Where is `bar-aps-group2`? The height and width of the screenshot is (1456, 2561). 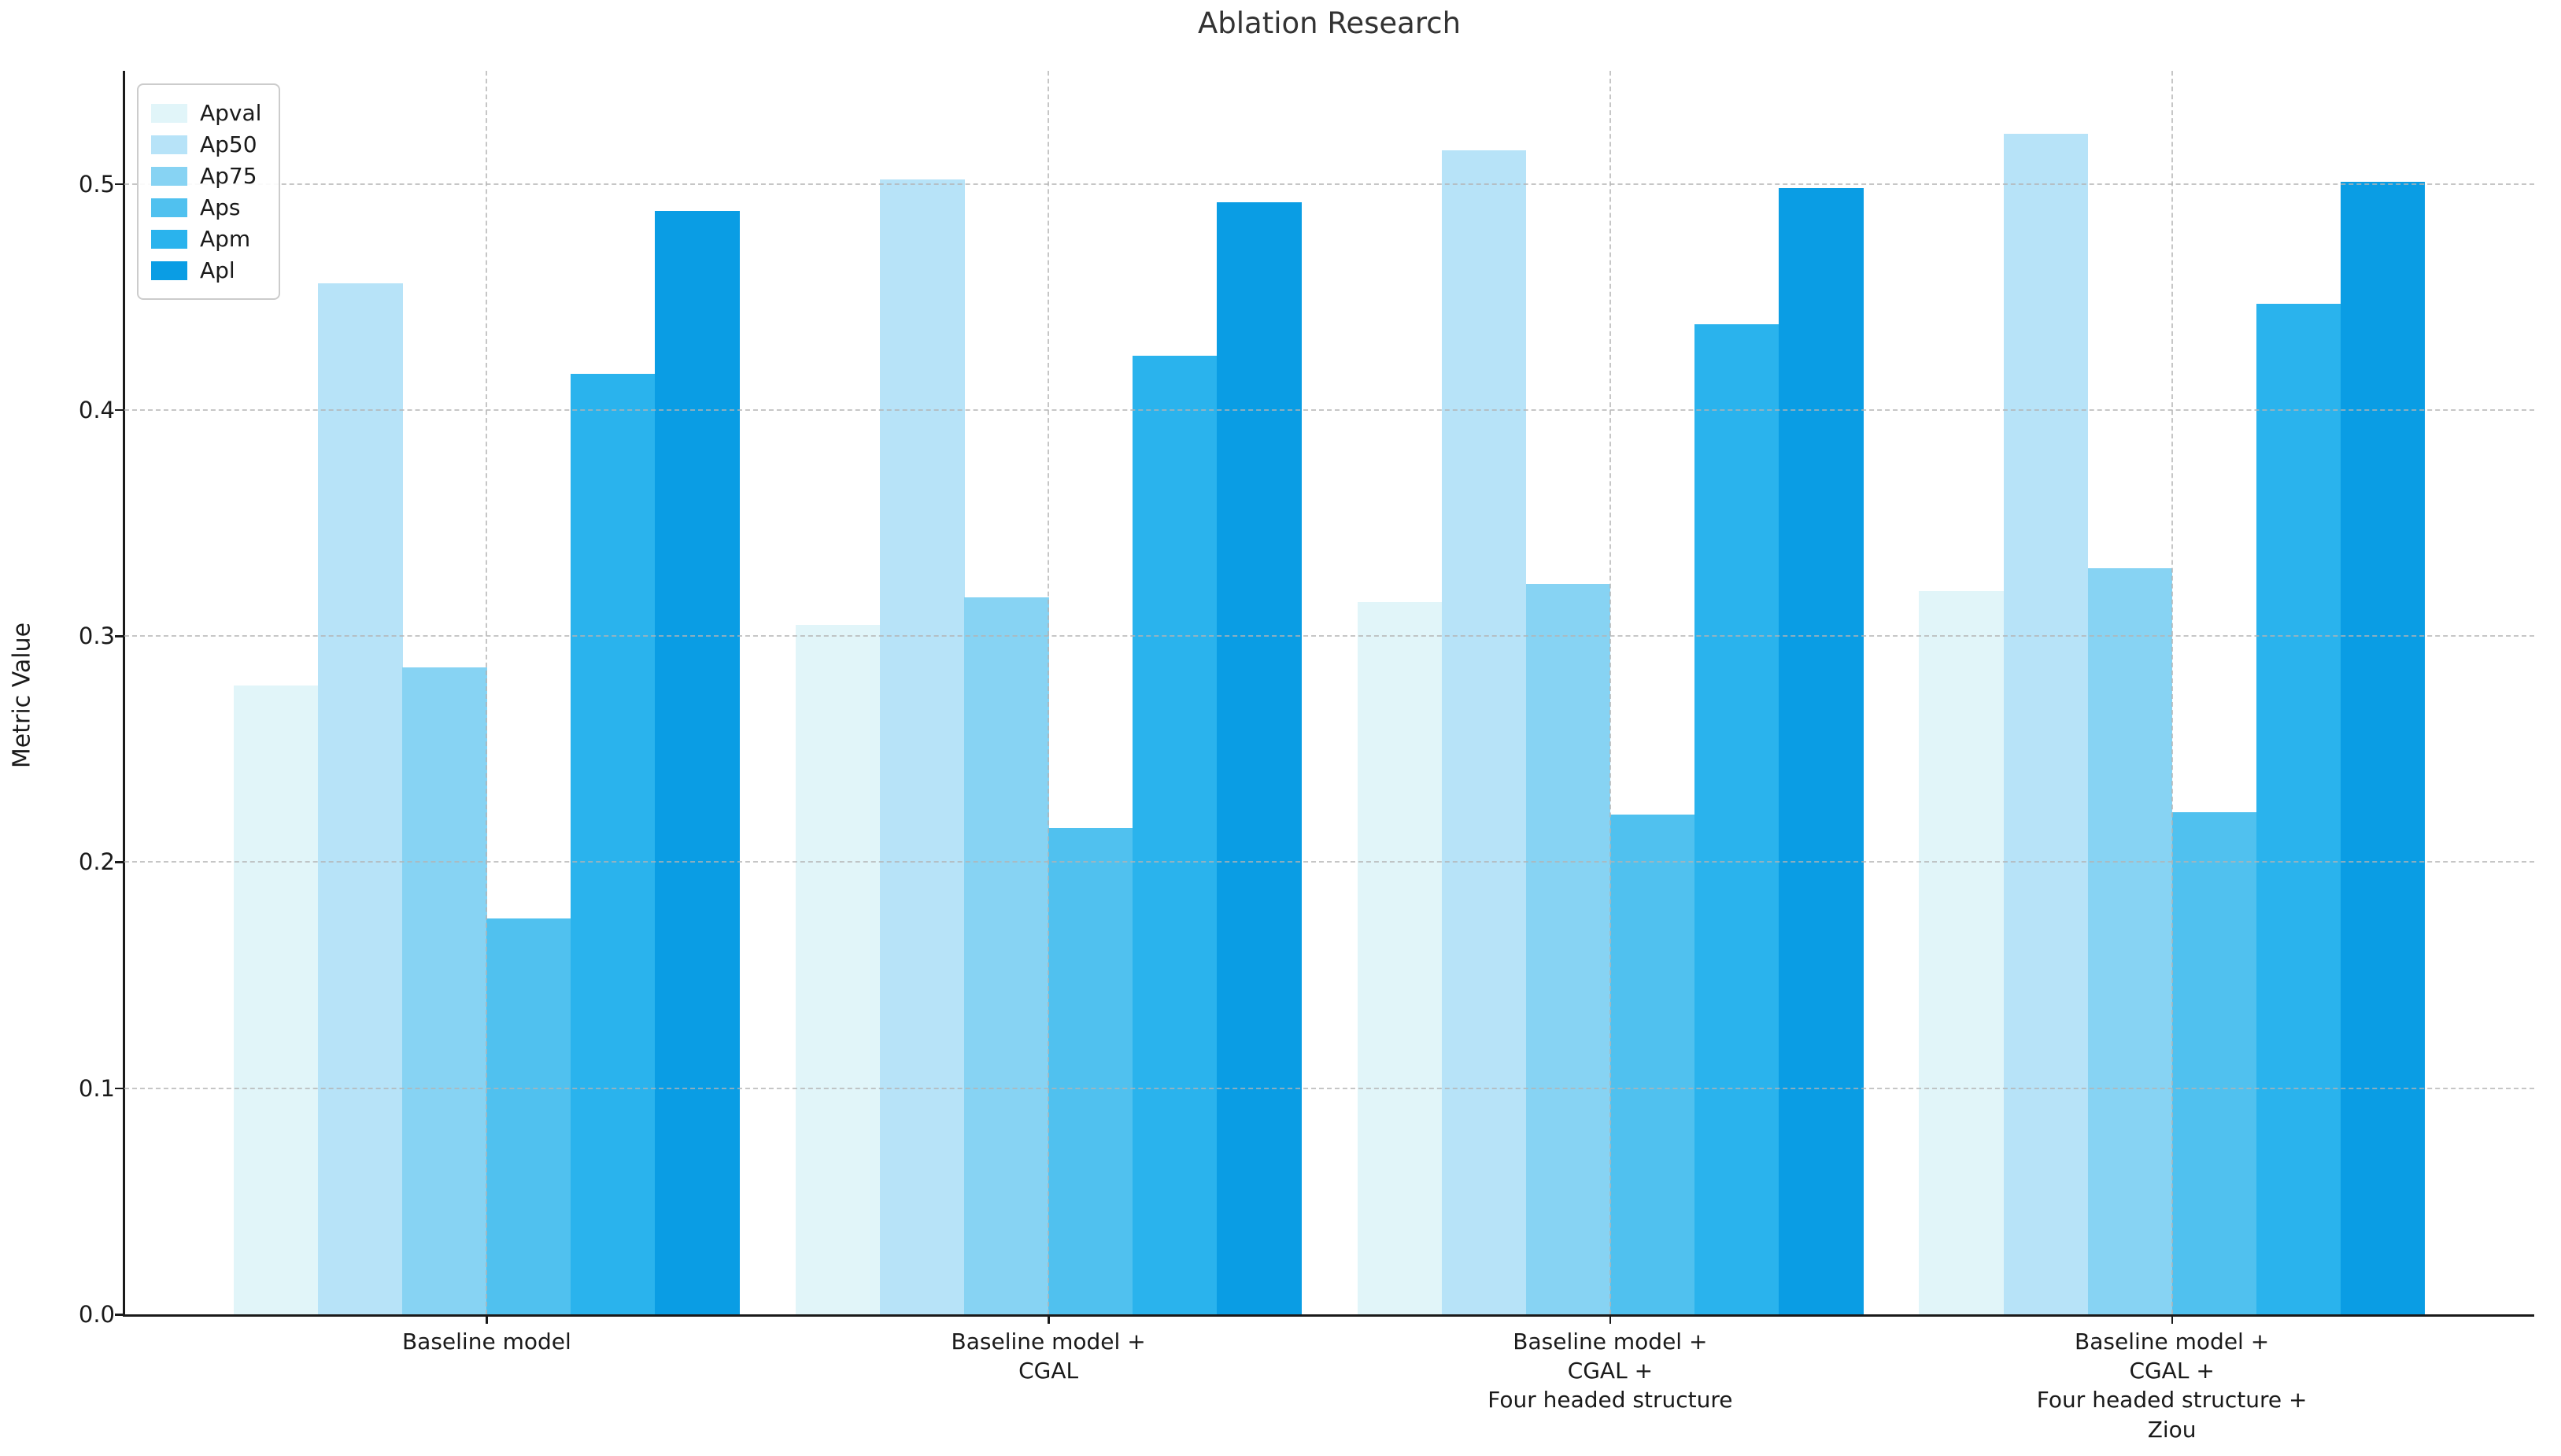
bar-aps-group2 is located at coordinates (1090, 1071).